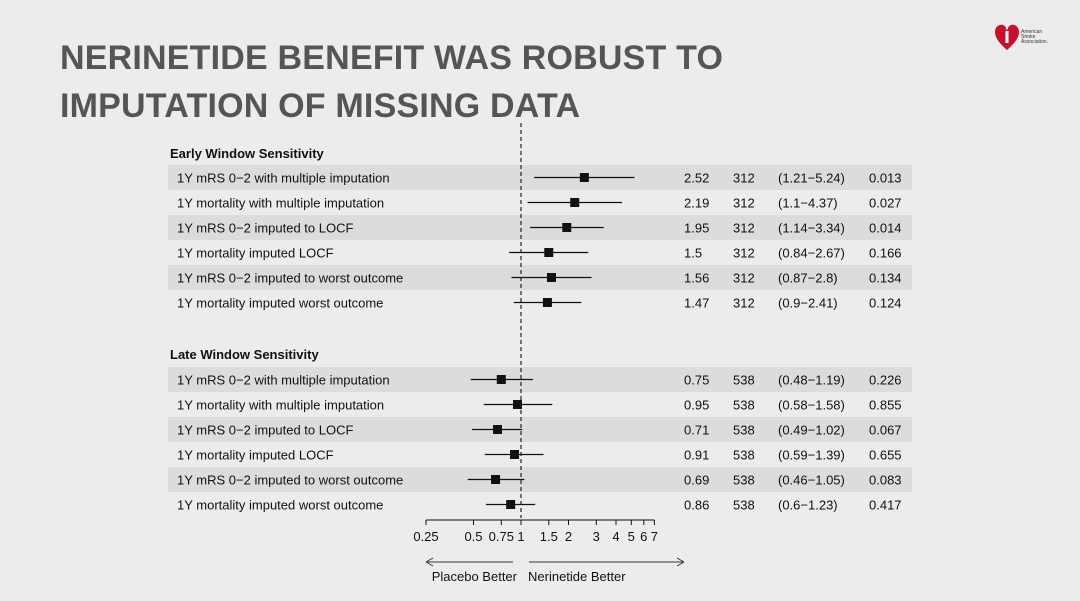  I want to click on estimate-value: 2.52, so click(696, 178).